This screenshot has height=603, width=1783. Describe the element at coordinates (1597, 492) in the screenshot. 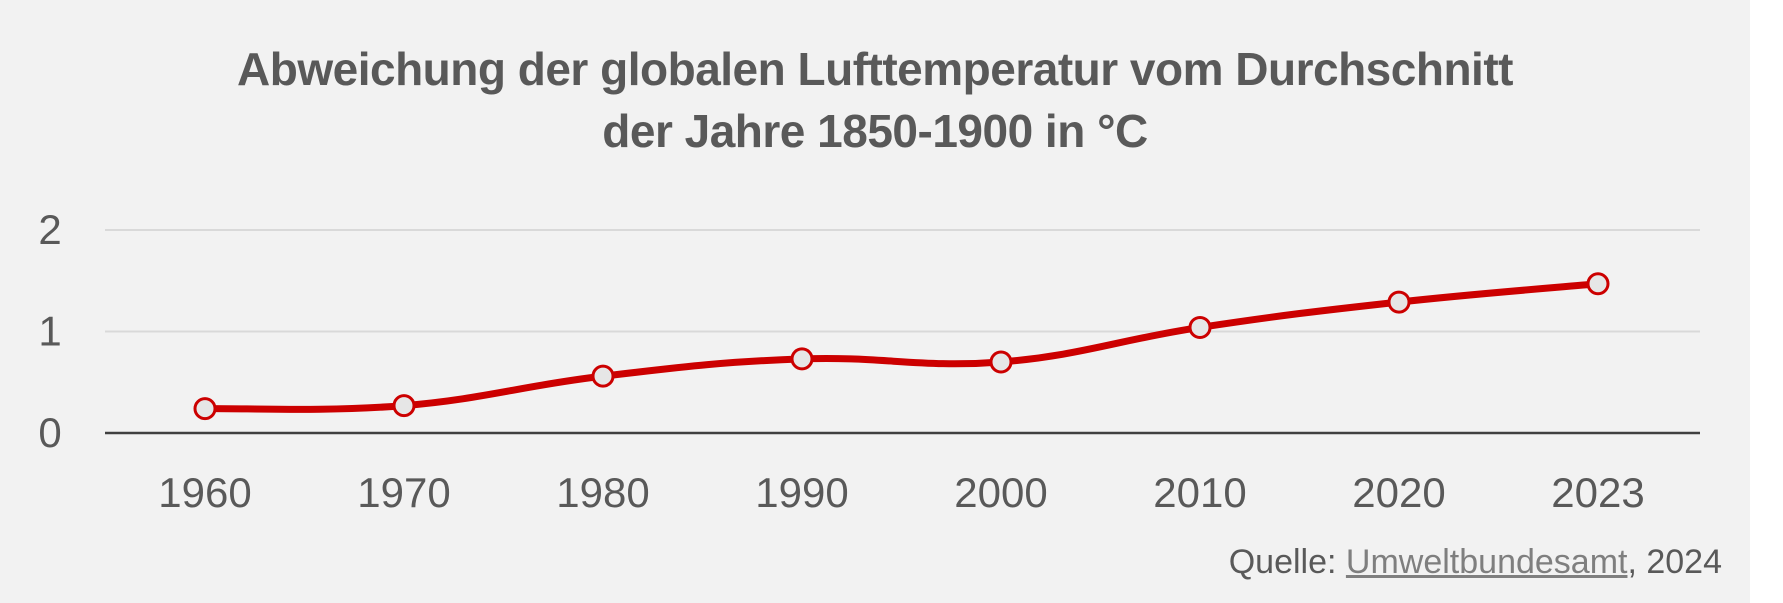

I see `x-tick-label: 2023` at that location.